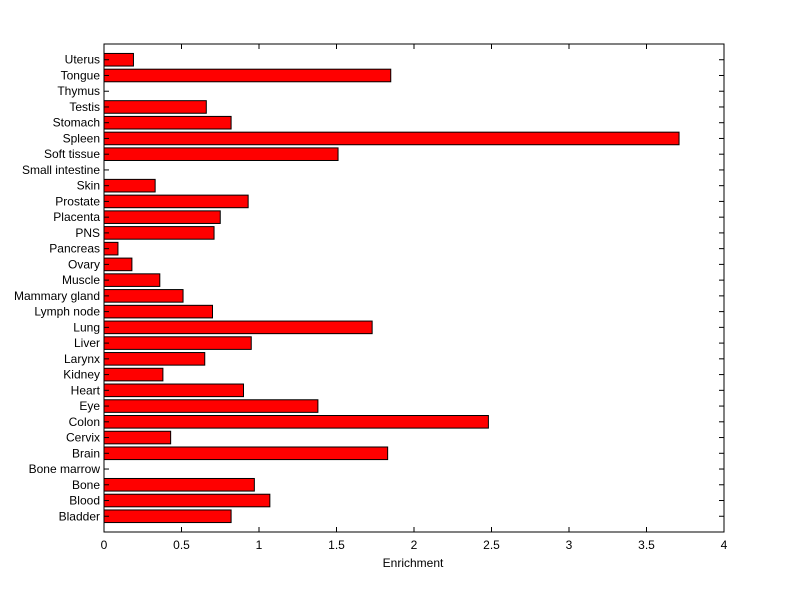 This screenshot has height=599, width=800. Describe the element at coordinates (414, 545) in the screenshot. I see `x-tick-label: 2` at that location.